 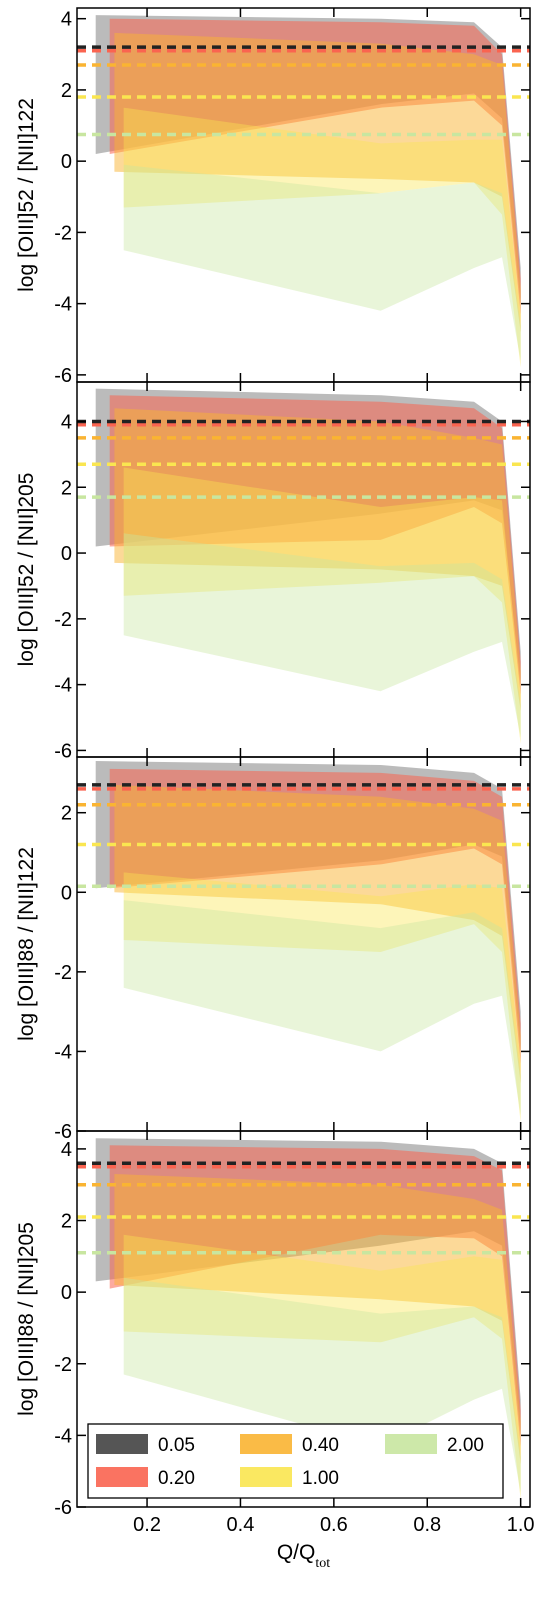 I want to click on y-axis-label: log [OIII]52 / [NII]122, so click(x=26, y=195).